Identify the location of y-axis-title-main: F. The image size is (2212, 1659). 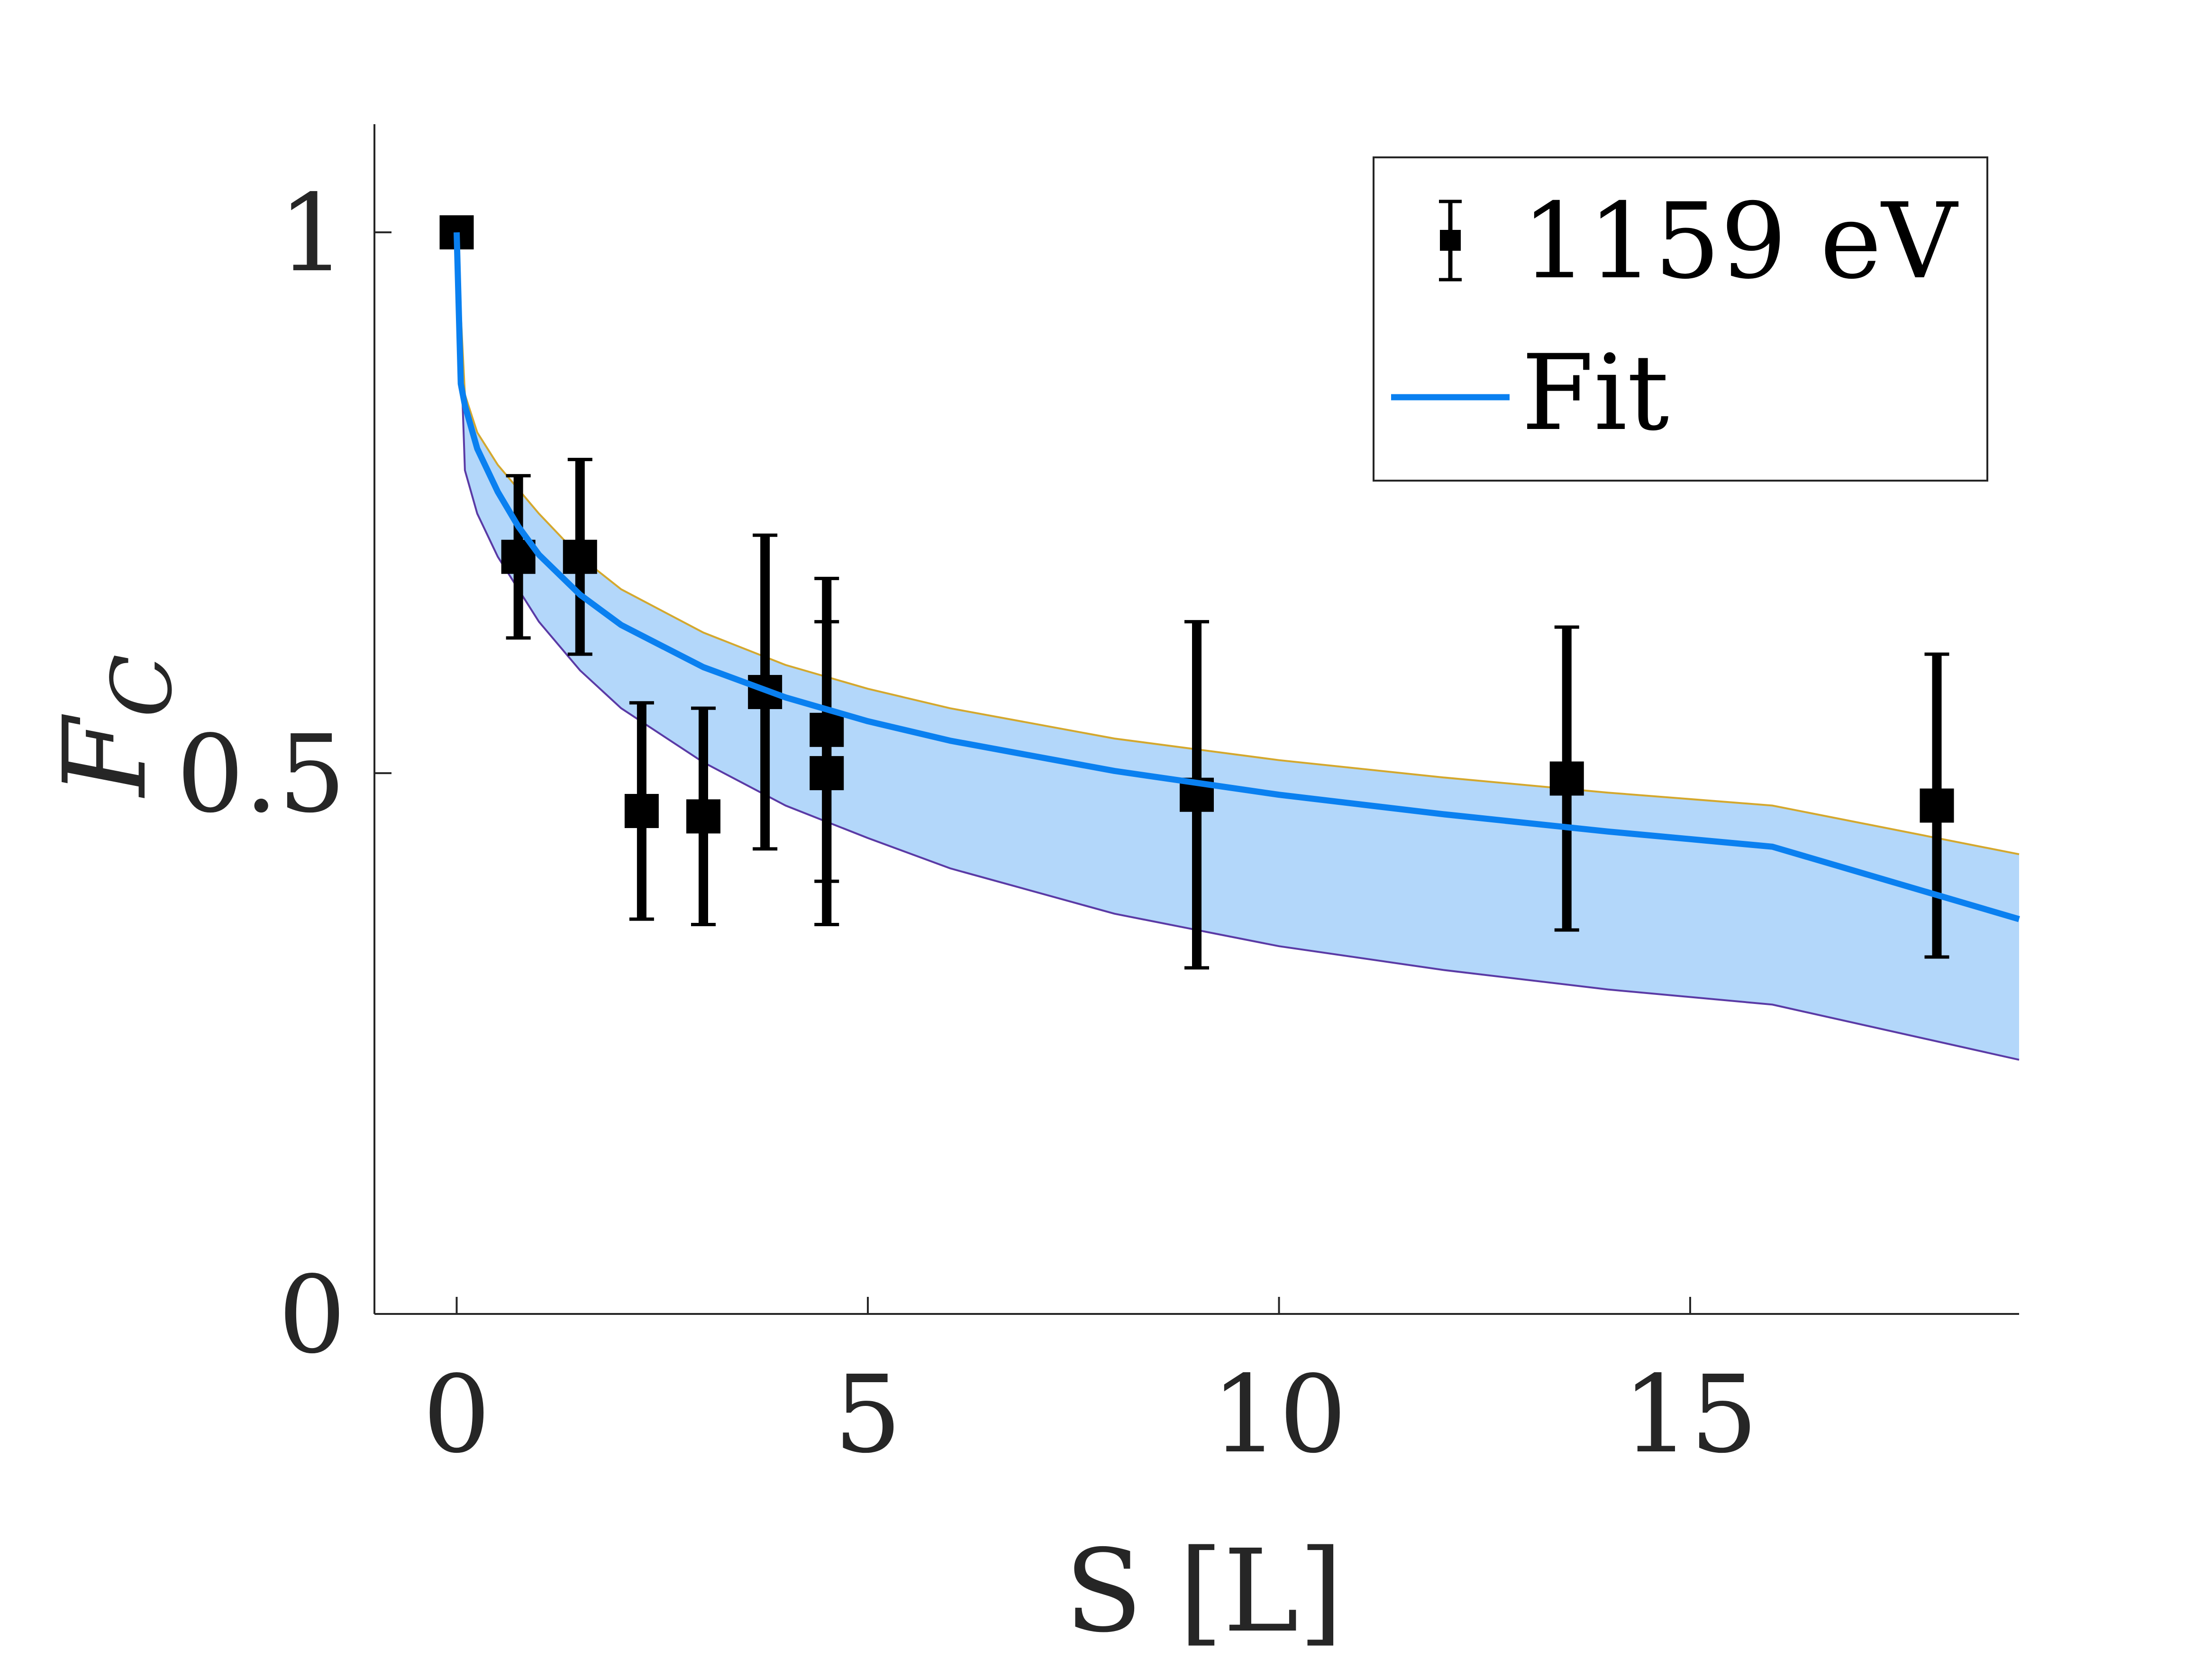
(105, 756).